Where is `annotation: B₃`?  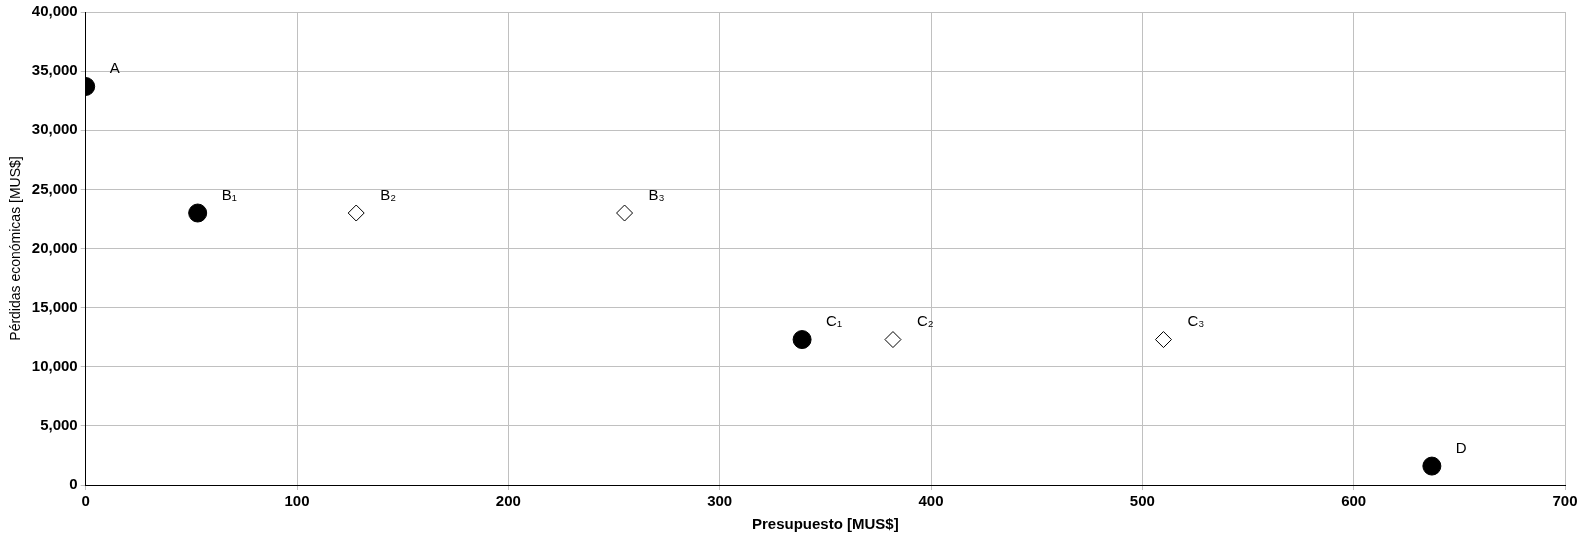
annotation: B₃ is located at coordinates (656, 194).